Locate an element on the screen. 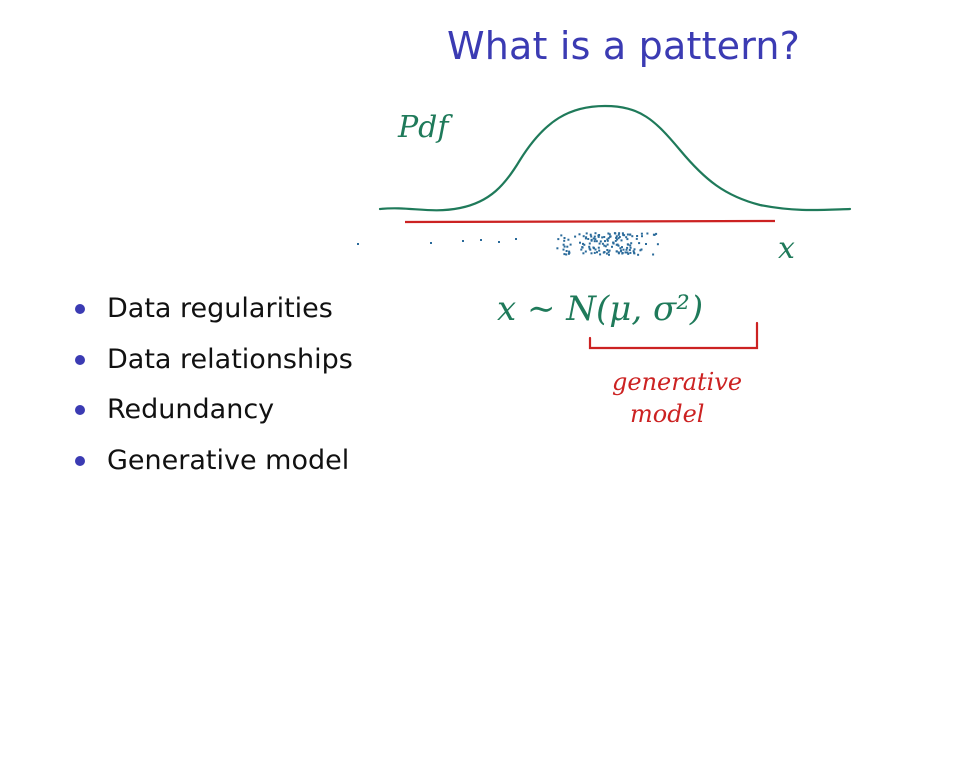 This screenshot has height=769, width=957. pdf-label: Pdf is located at coordinates (425, 127).